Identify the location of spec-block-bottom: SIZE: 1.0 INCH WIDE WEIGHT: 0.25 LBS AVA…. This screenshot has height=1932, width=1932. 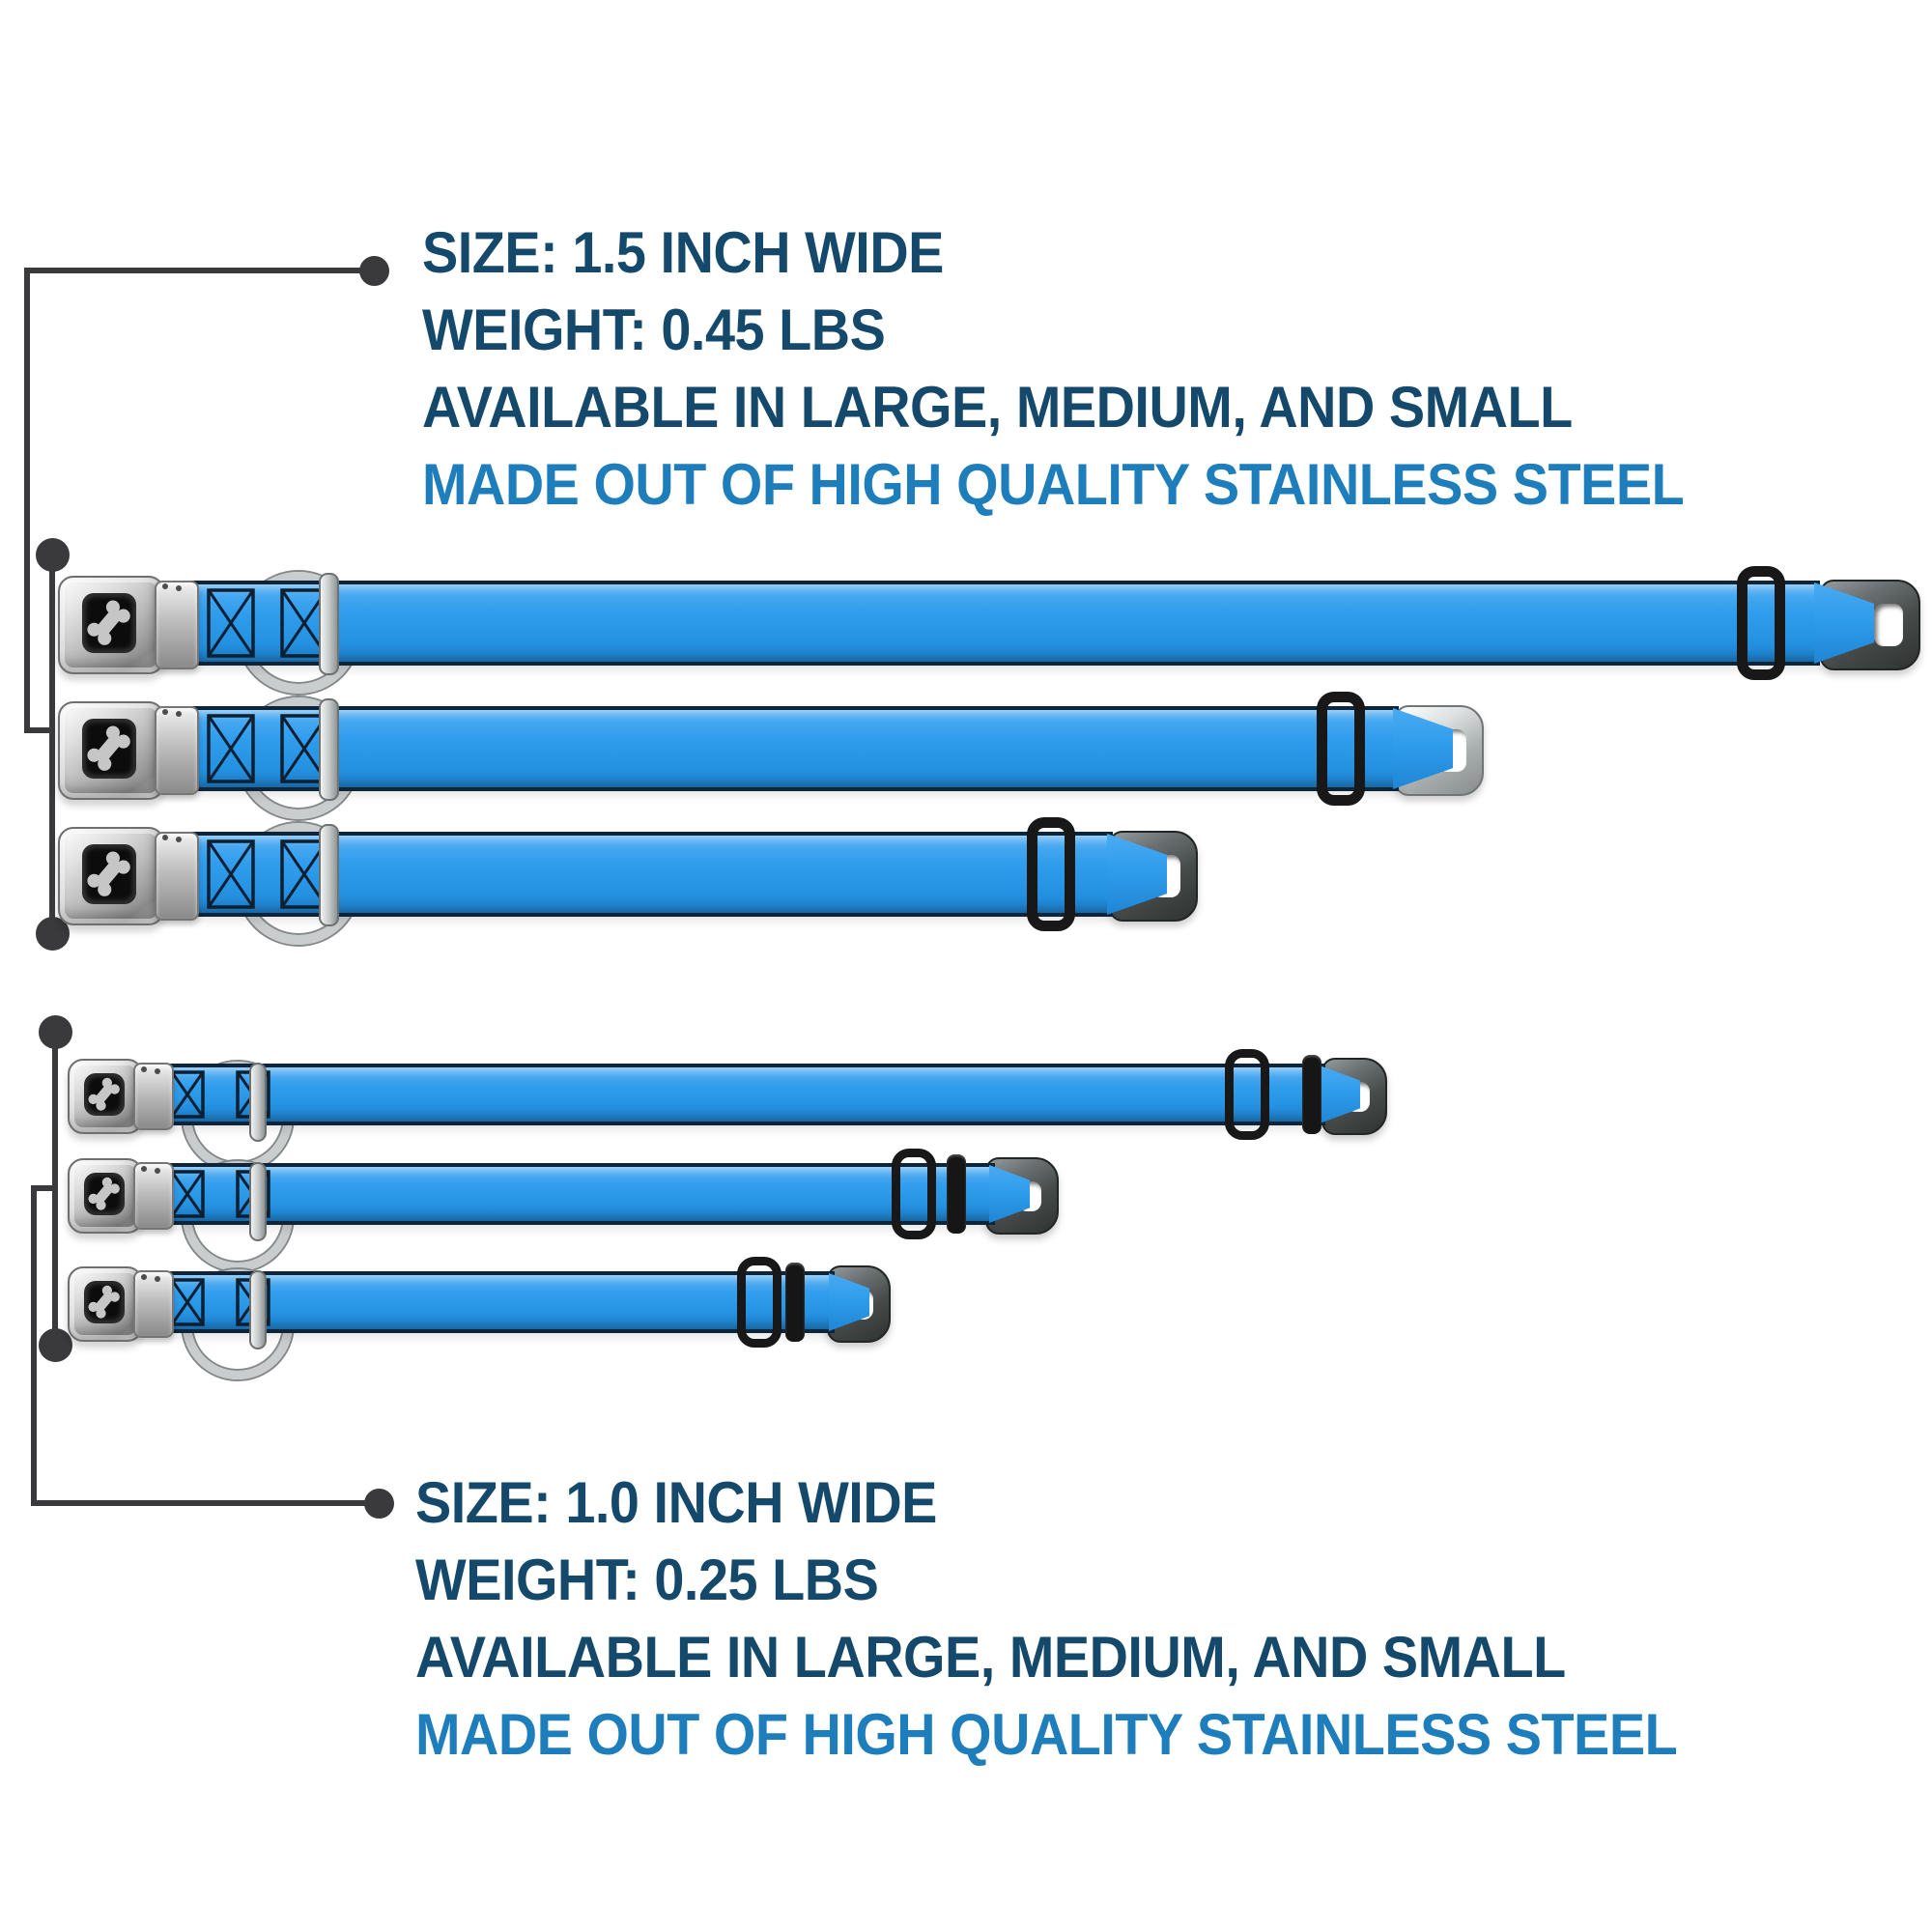
(1094, 1619).